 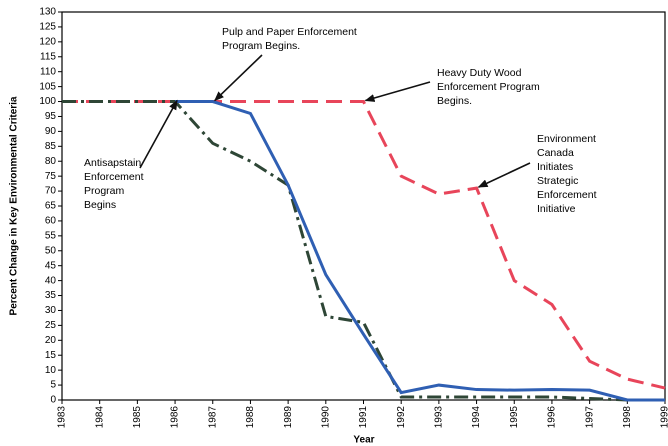 What do you see at coordinates (47, 86) in the screenshot?
I see `y-tick-label: 105` at bounding box center [47, 86].